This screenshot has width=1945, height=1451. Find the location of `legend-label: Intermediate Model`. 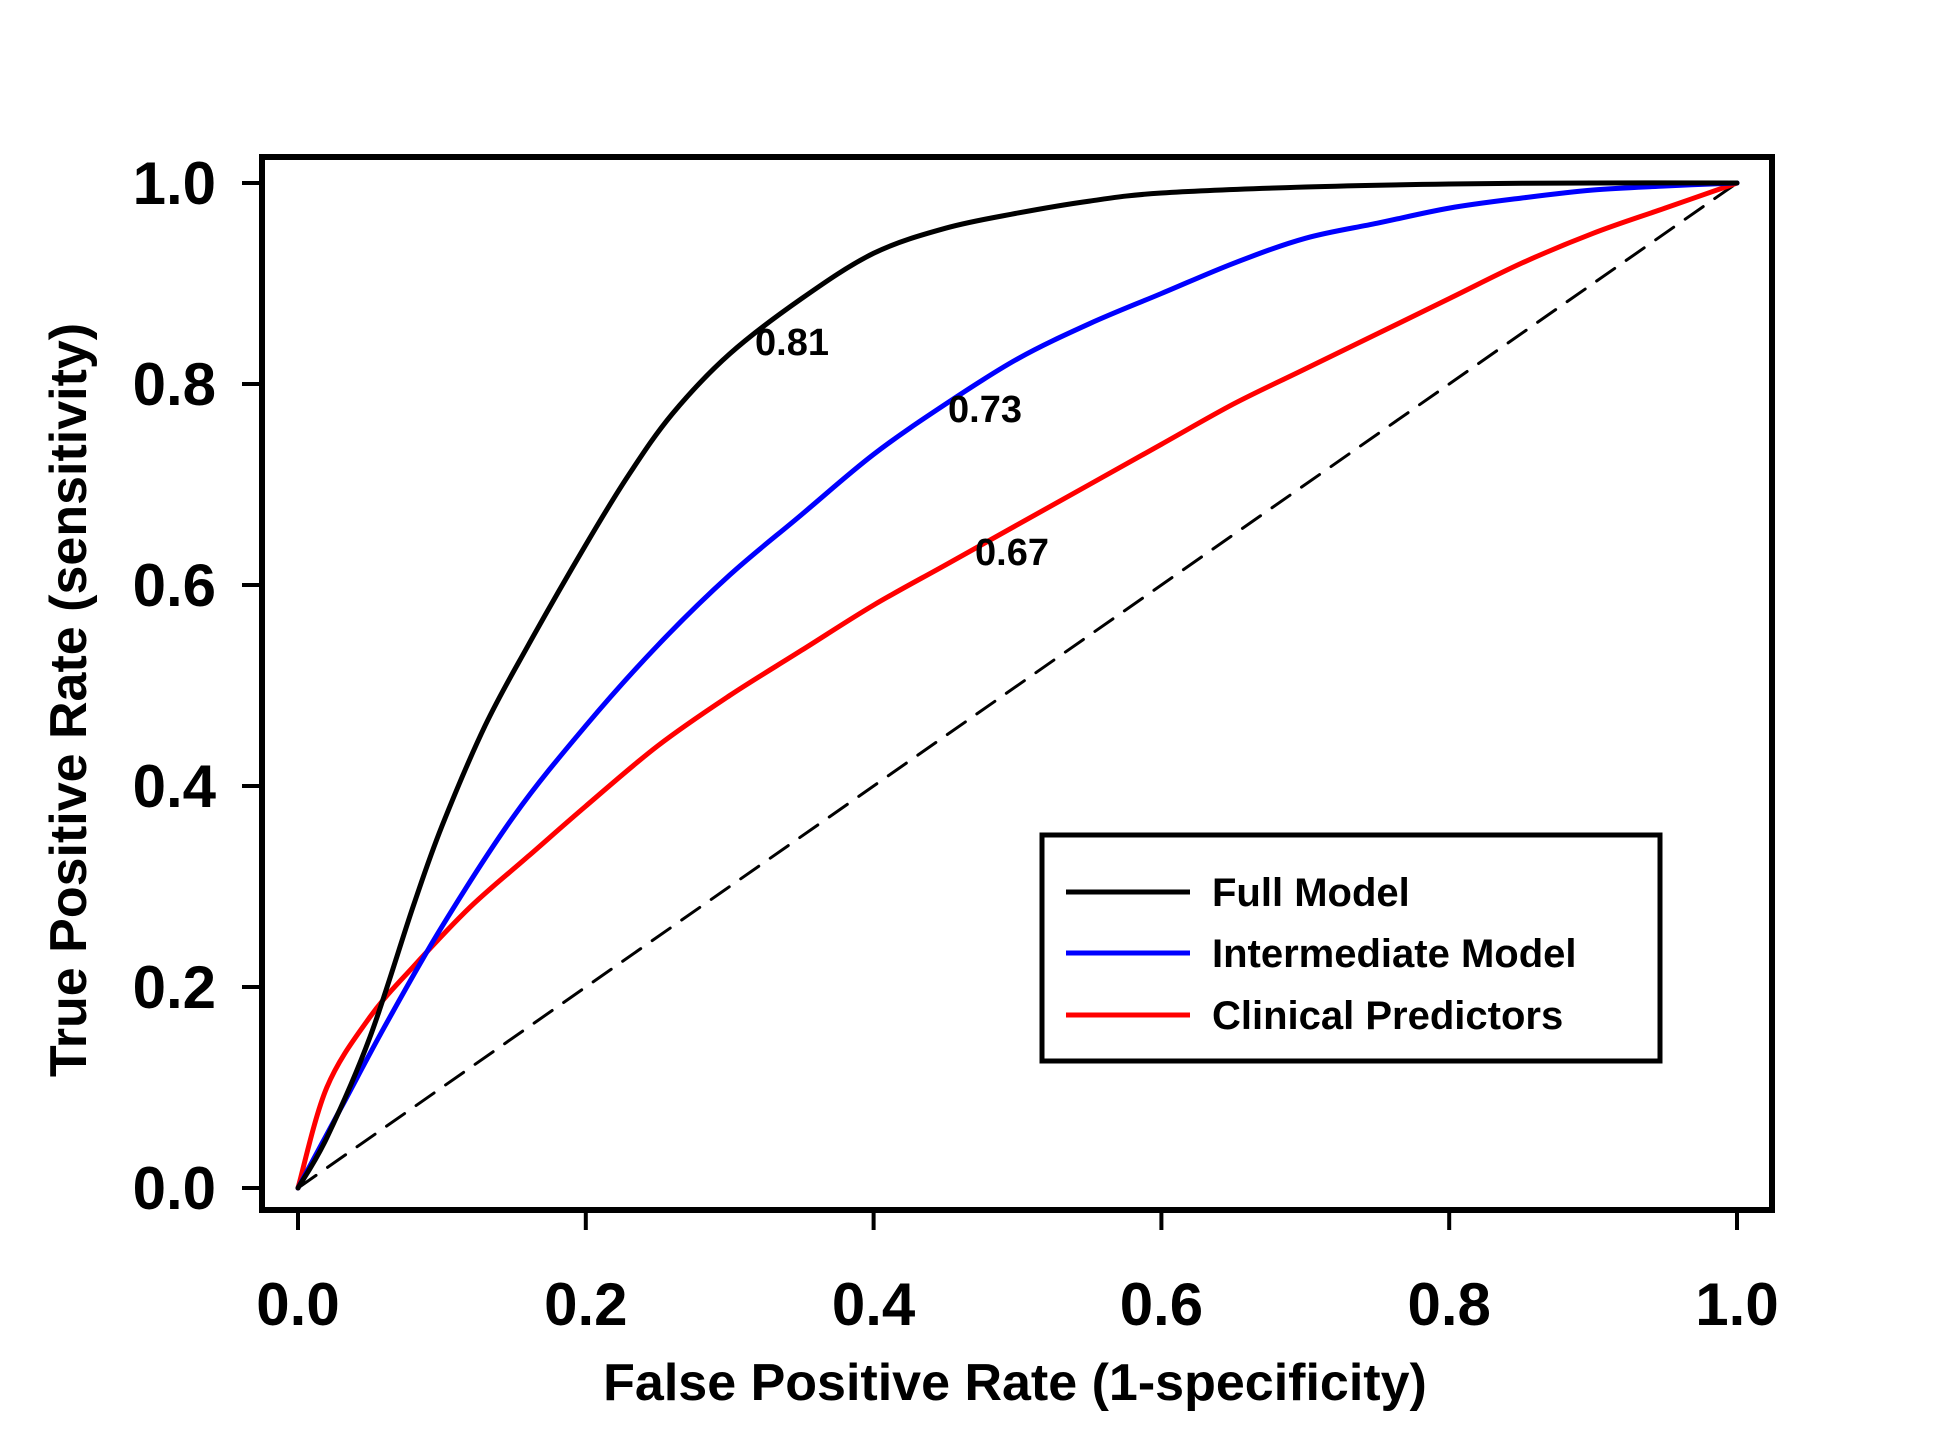

legend-label: Intermediate Model is located at coordinates (1394, 954).